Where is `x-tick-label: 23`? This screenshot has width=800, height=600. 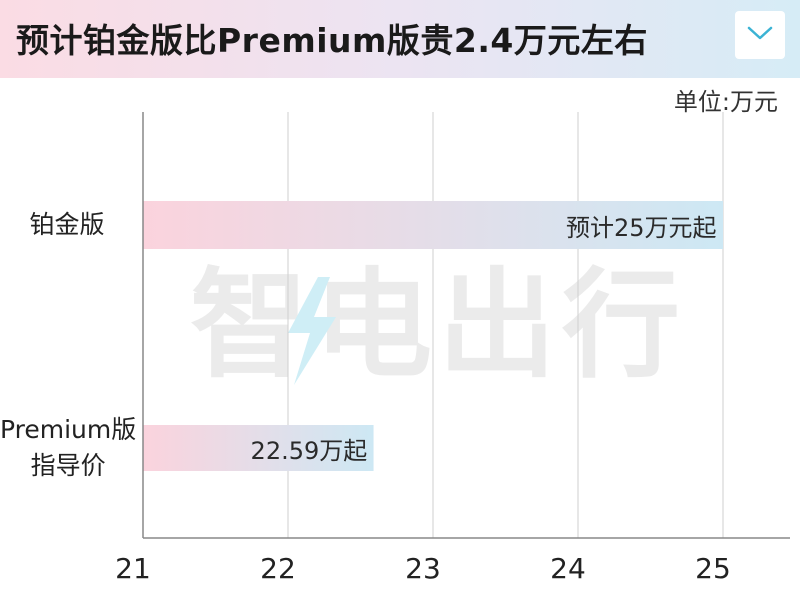
x-tick-label: 23 is located at coordinates (423, 568).